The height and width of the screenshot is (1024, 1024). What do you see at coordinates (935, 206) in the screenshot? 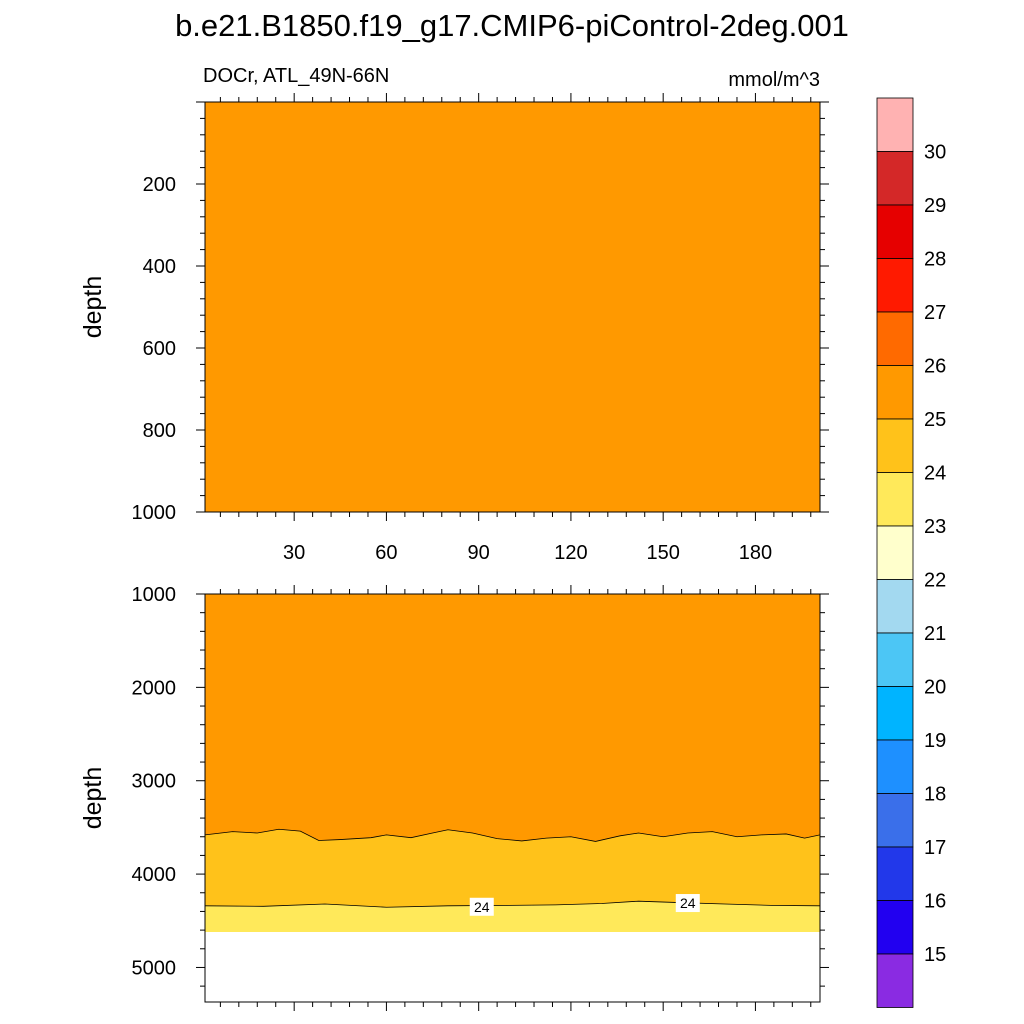
I see `colorbar-label: 29` at bounding box center [935, 206].